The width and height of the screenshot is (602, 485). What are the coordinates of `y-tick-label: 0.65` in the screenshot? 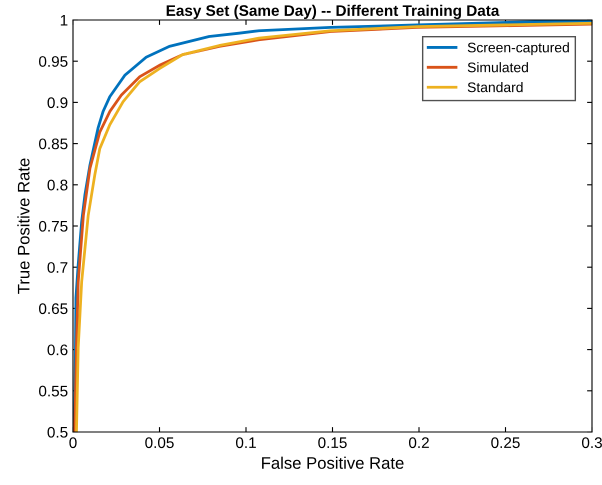 It's located at (53, 308).